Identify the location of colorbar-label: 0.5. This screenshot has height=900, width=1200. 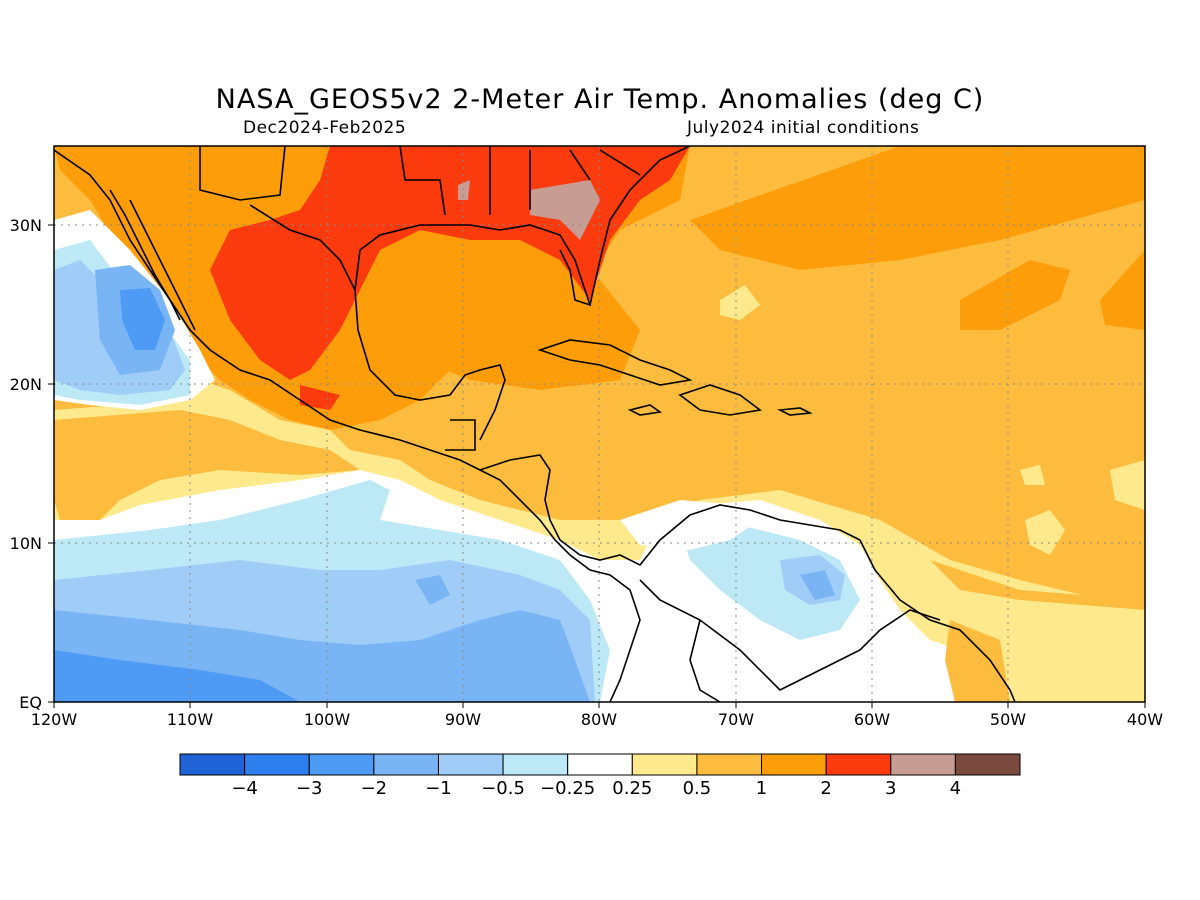
(697, 788).